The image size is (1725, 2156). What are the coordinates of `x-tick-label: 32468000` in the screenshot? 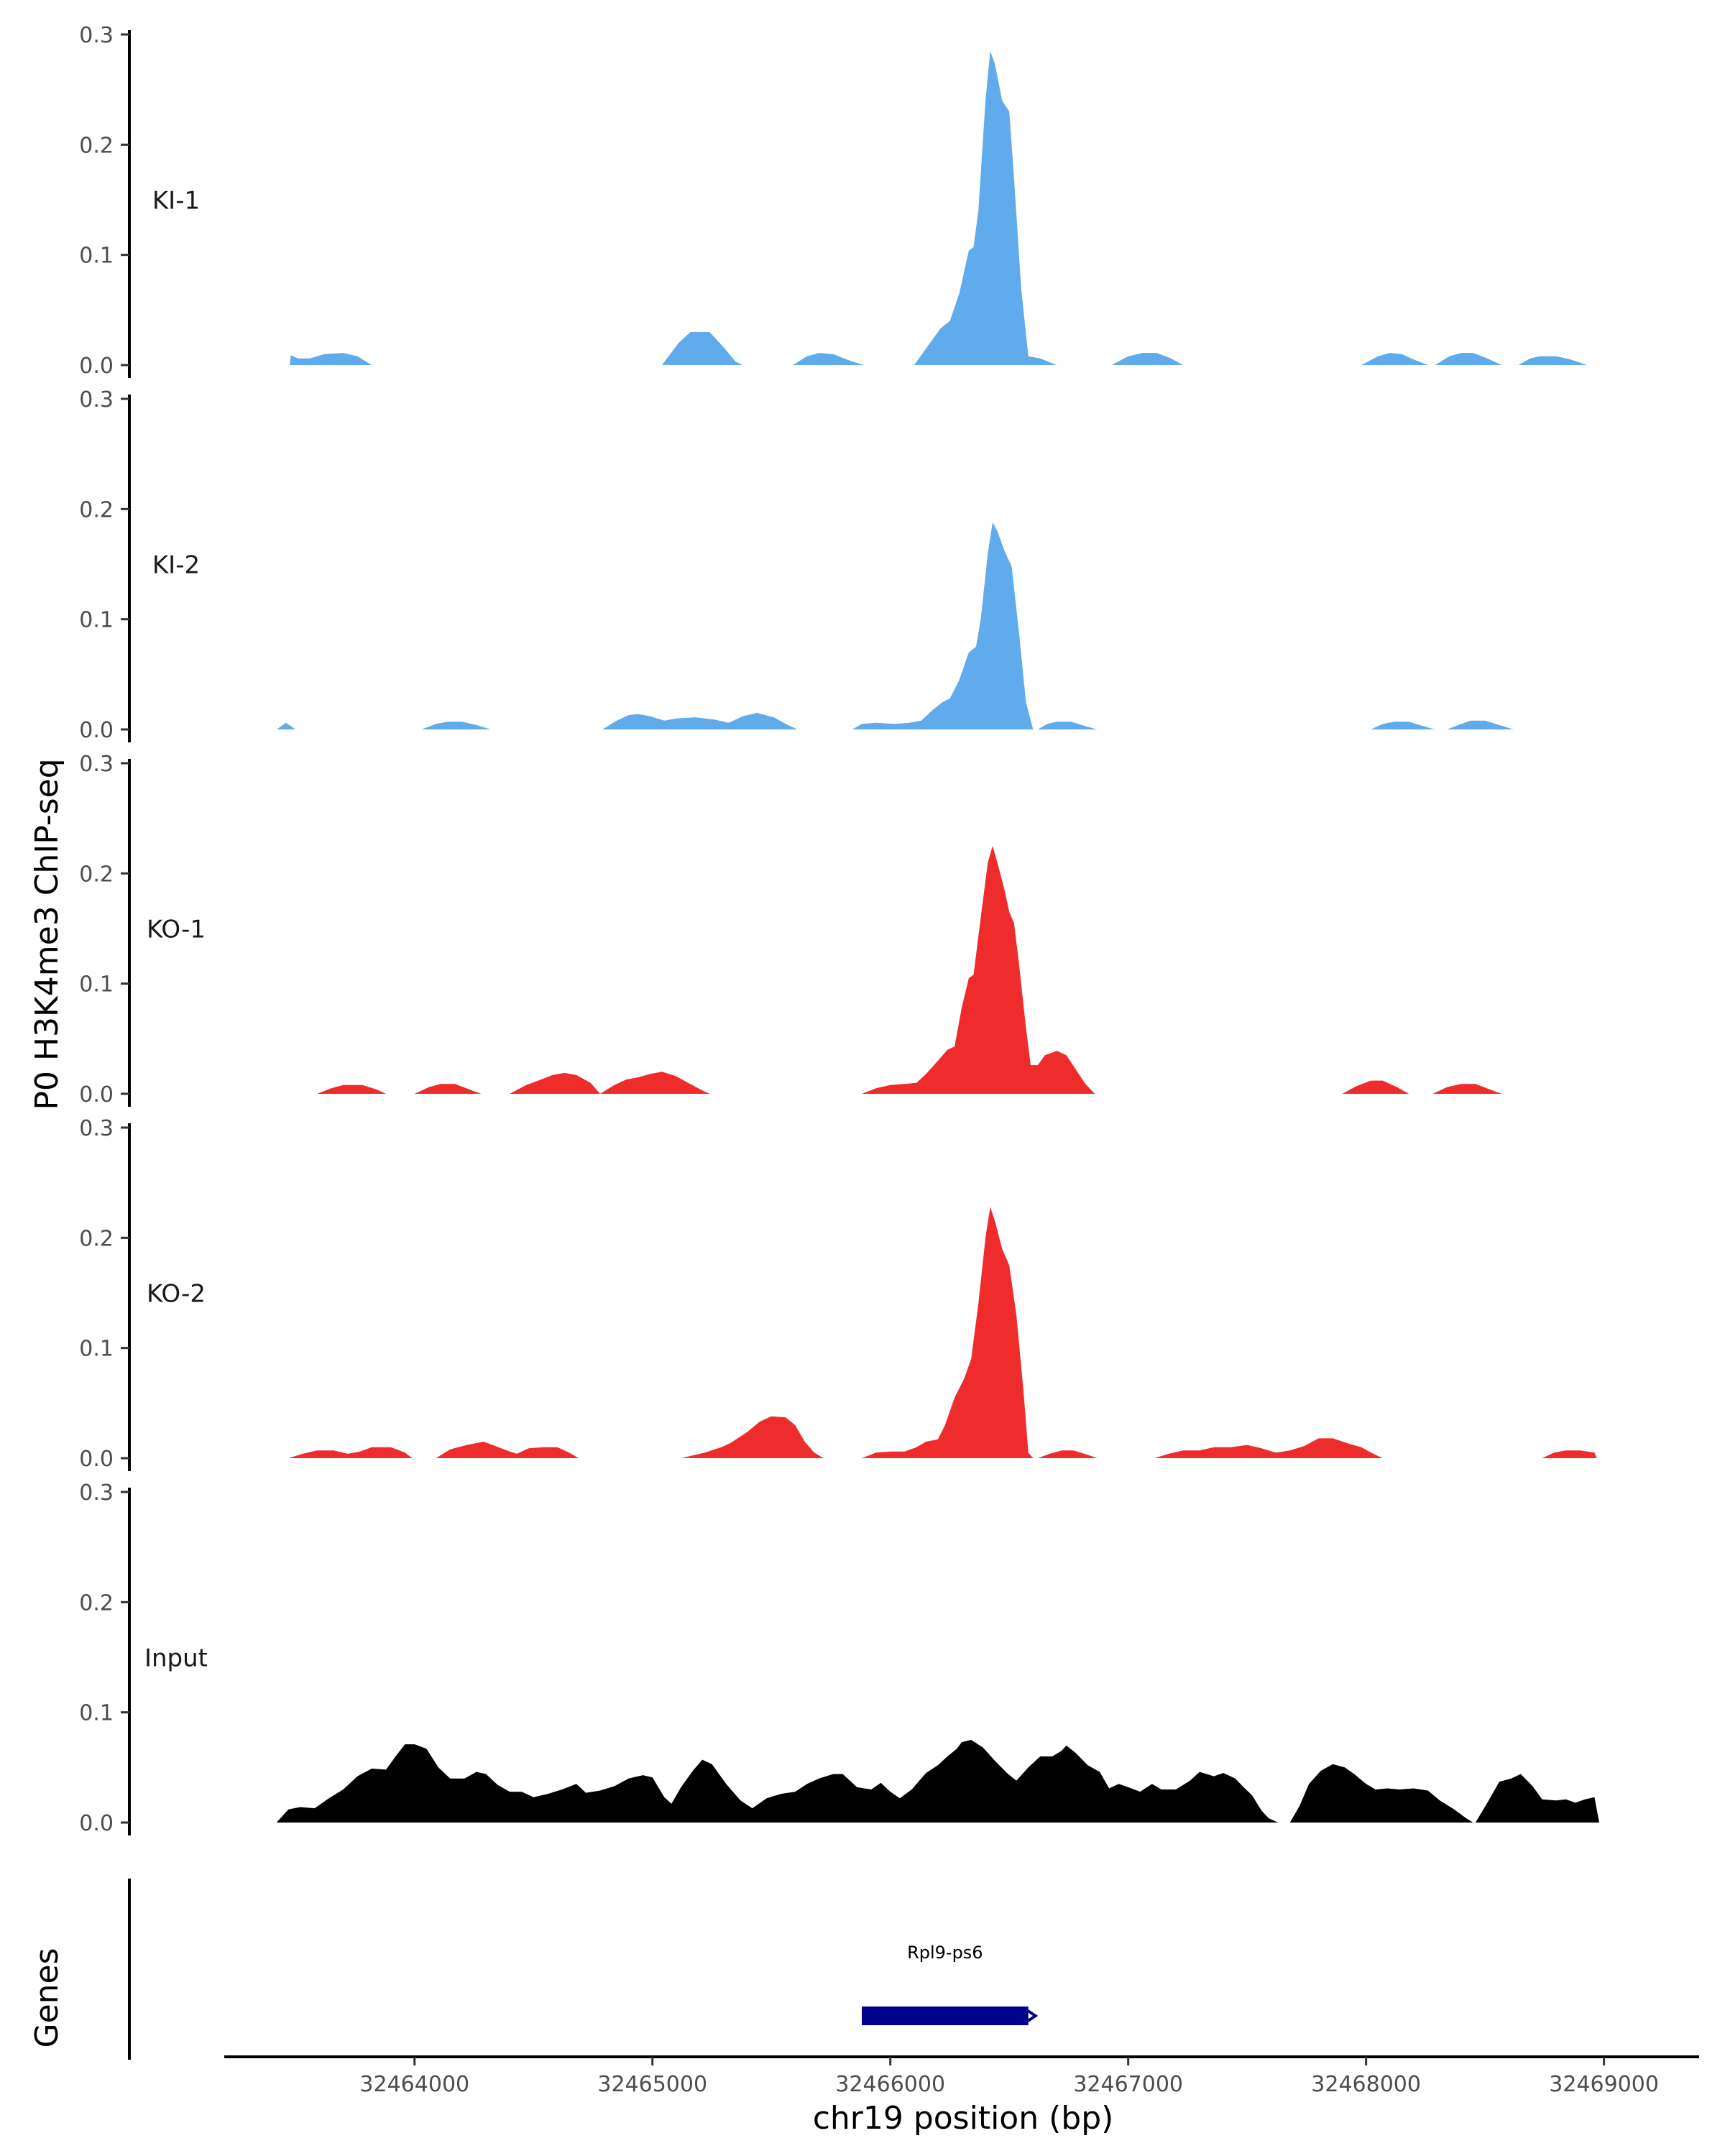 It's located at (1366, 2084).